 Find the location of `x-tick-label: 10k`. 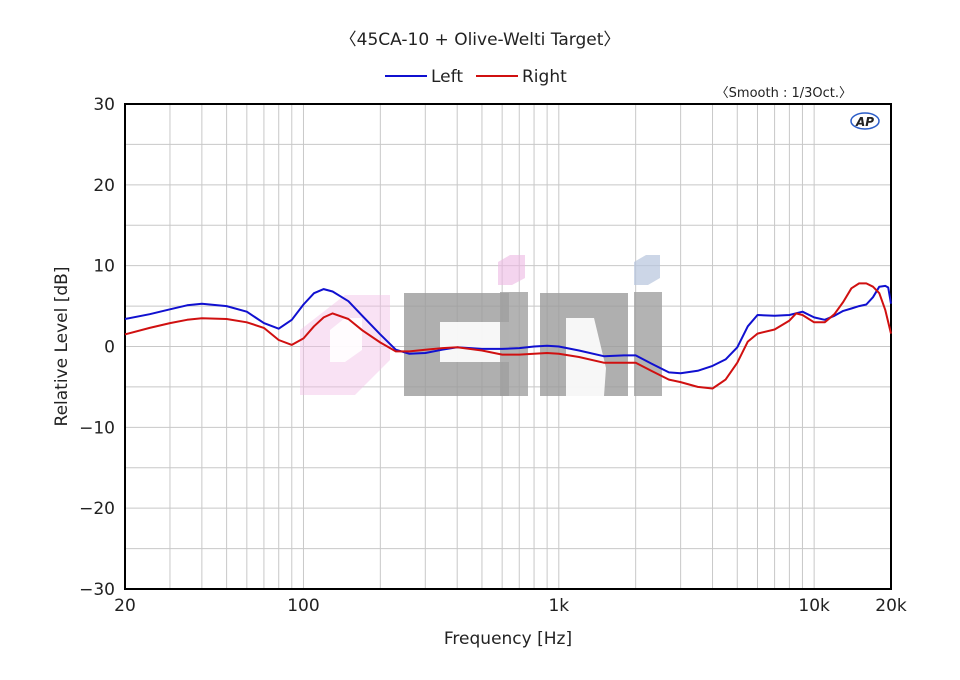

x-tick-label: 10k is located at coordinates (814, 606).